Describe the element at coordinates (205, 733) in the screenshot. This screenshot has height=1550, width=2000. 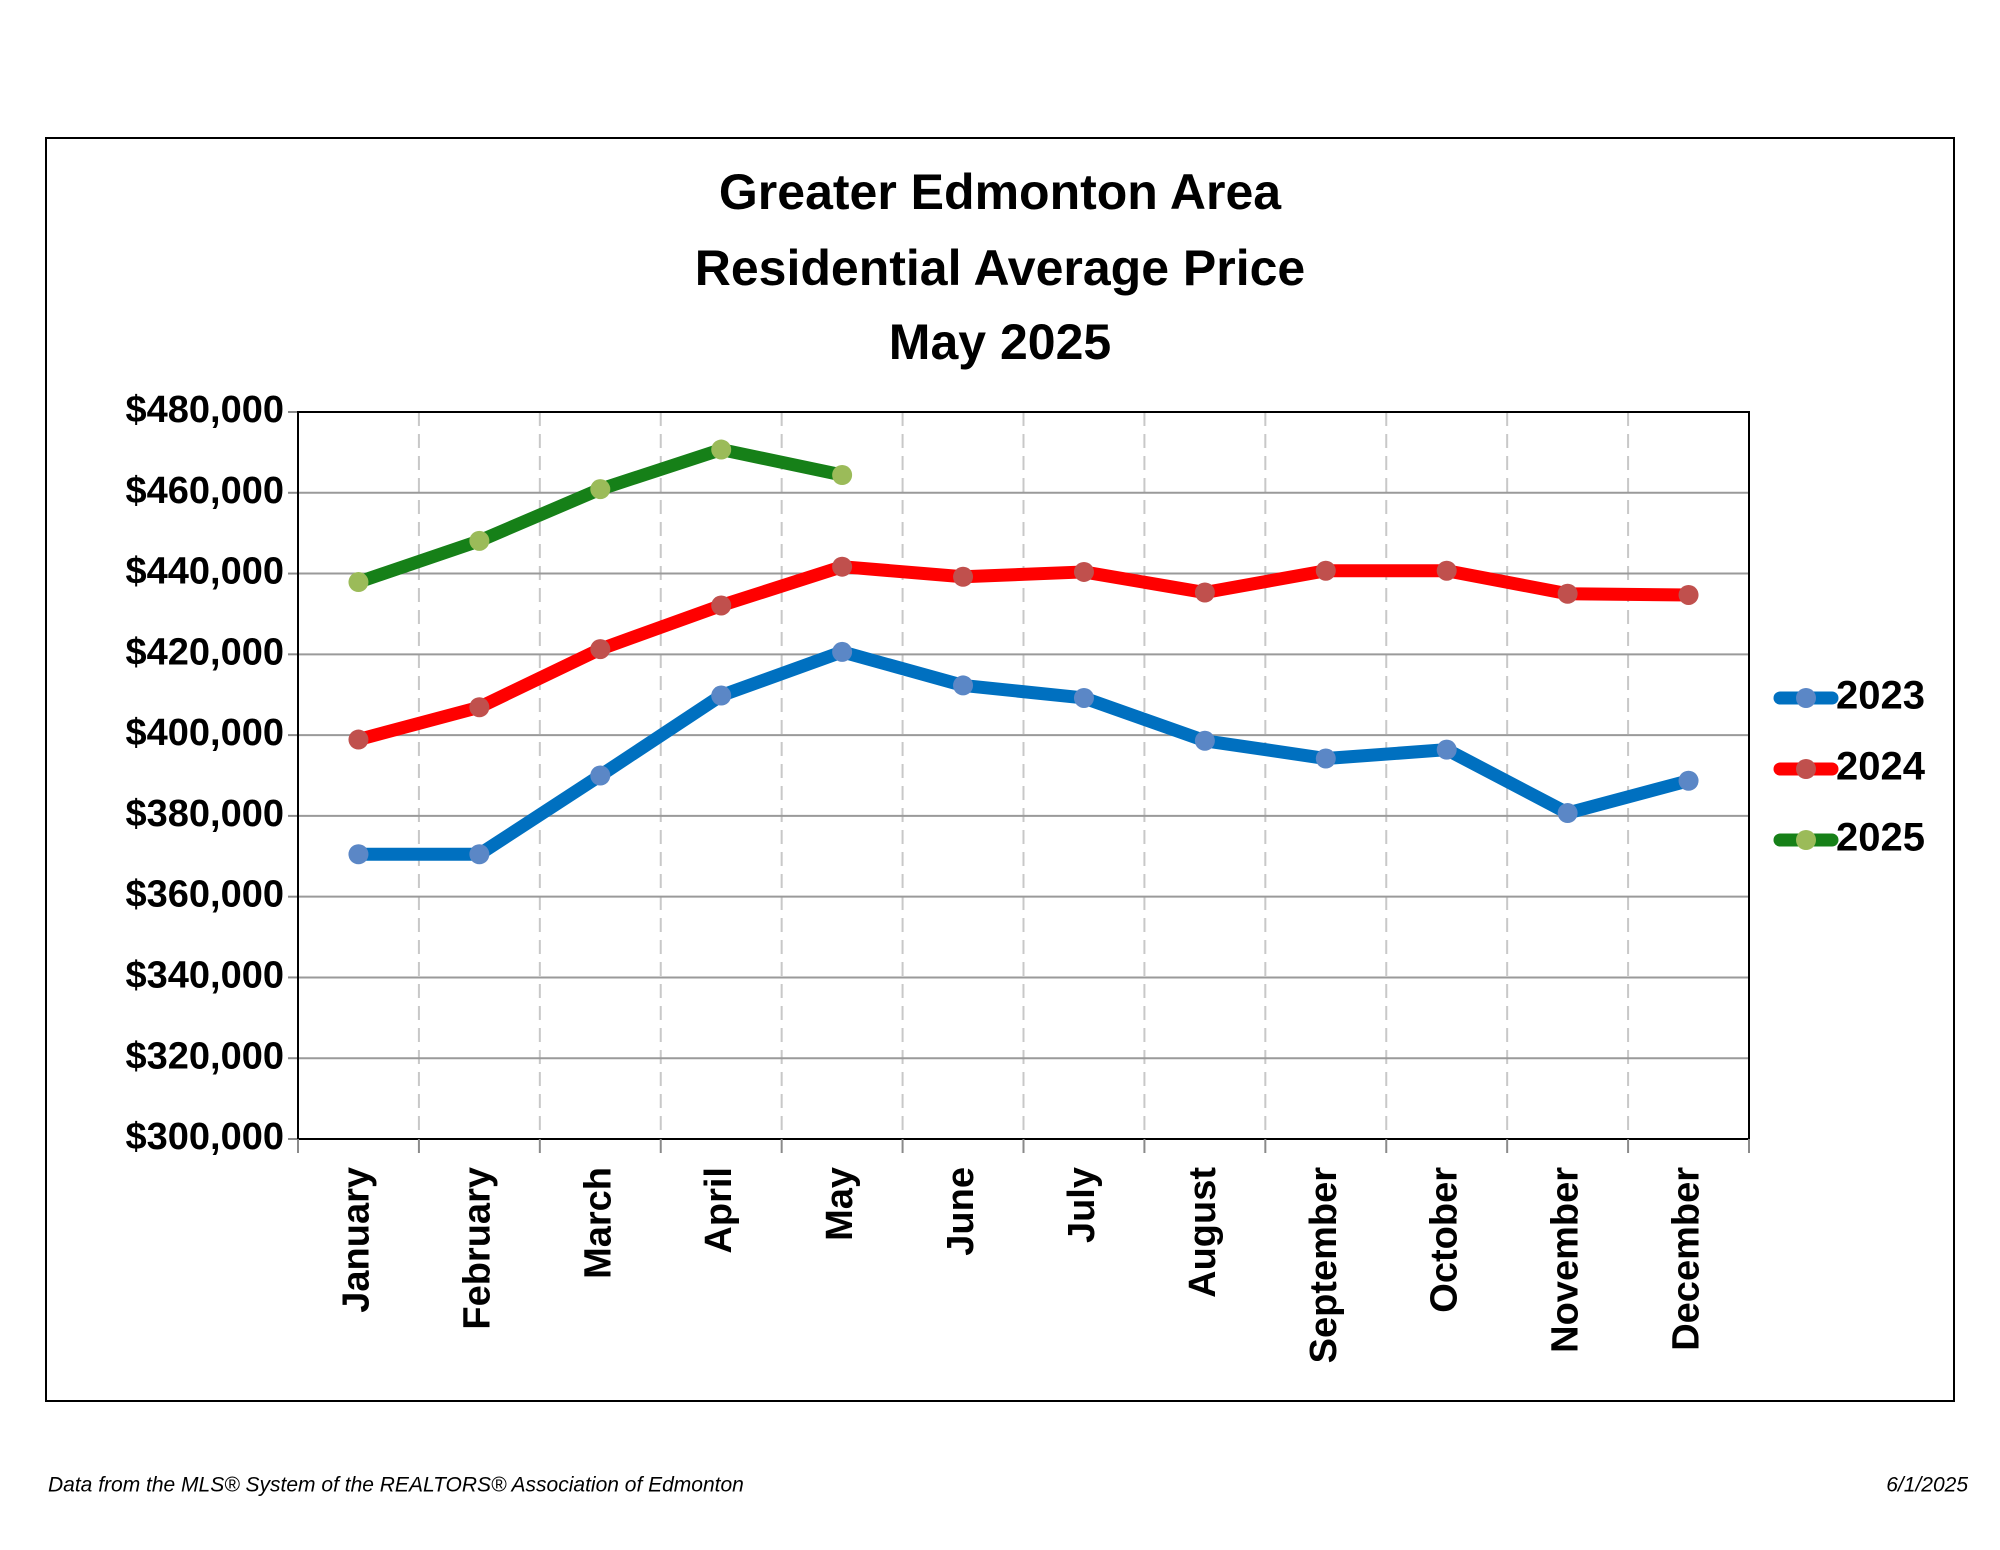
I see `y-tick-label: $400,000` at that location.